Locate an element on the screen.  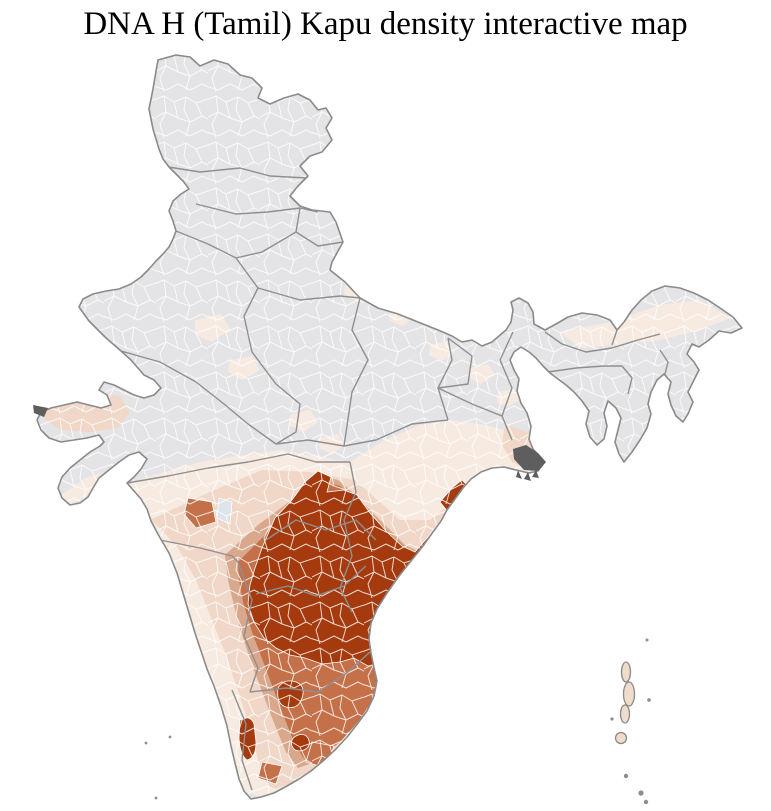
region-andaman-islands is located at coordinates (625, 703).